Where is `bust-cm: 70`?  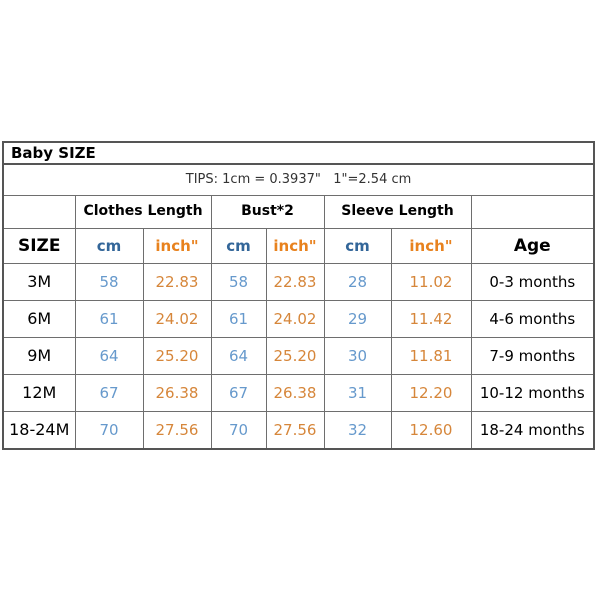
bust-cm: 70 is located at coordinates (238, 430).